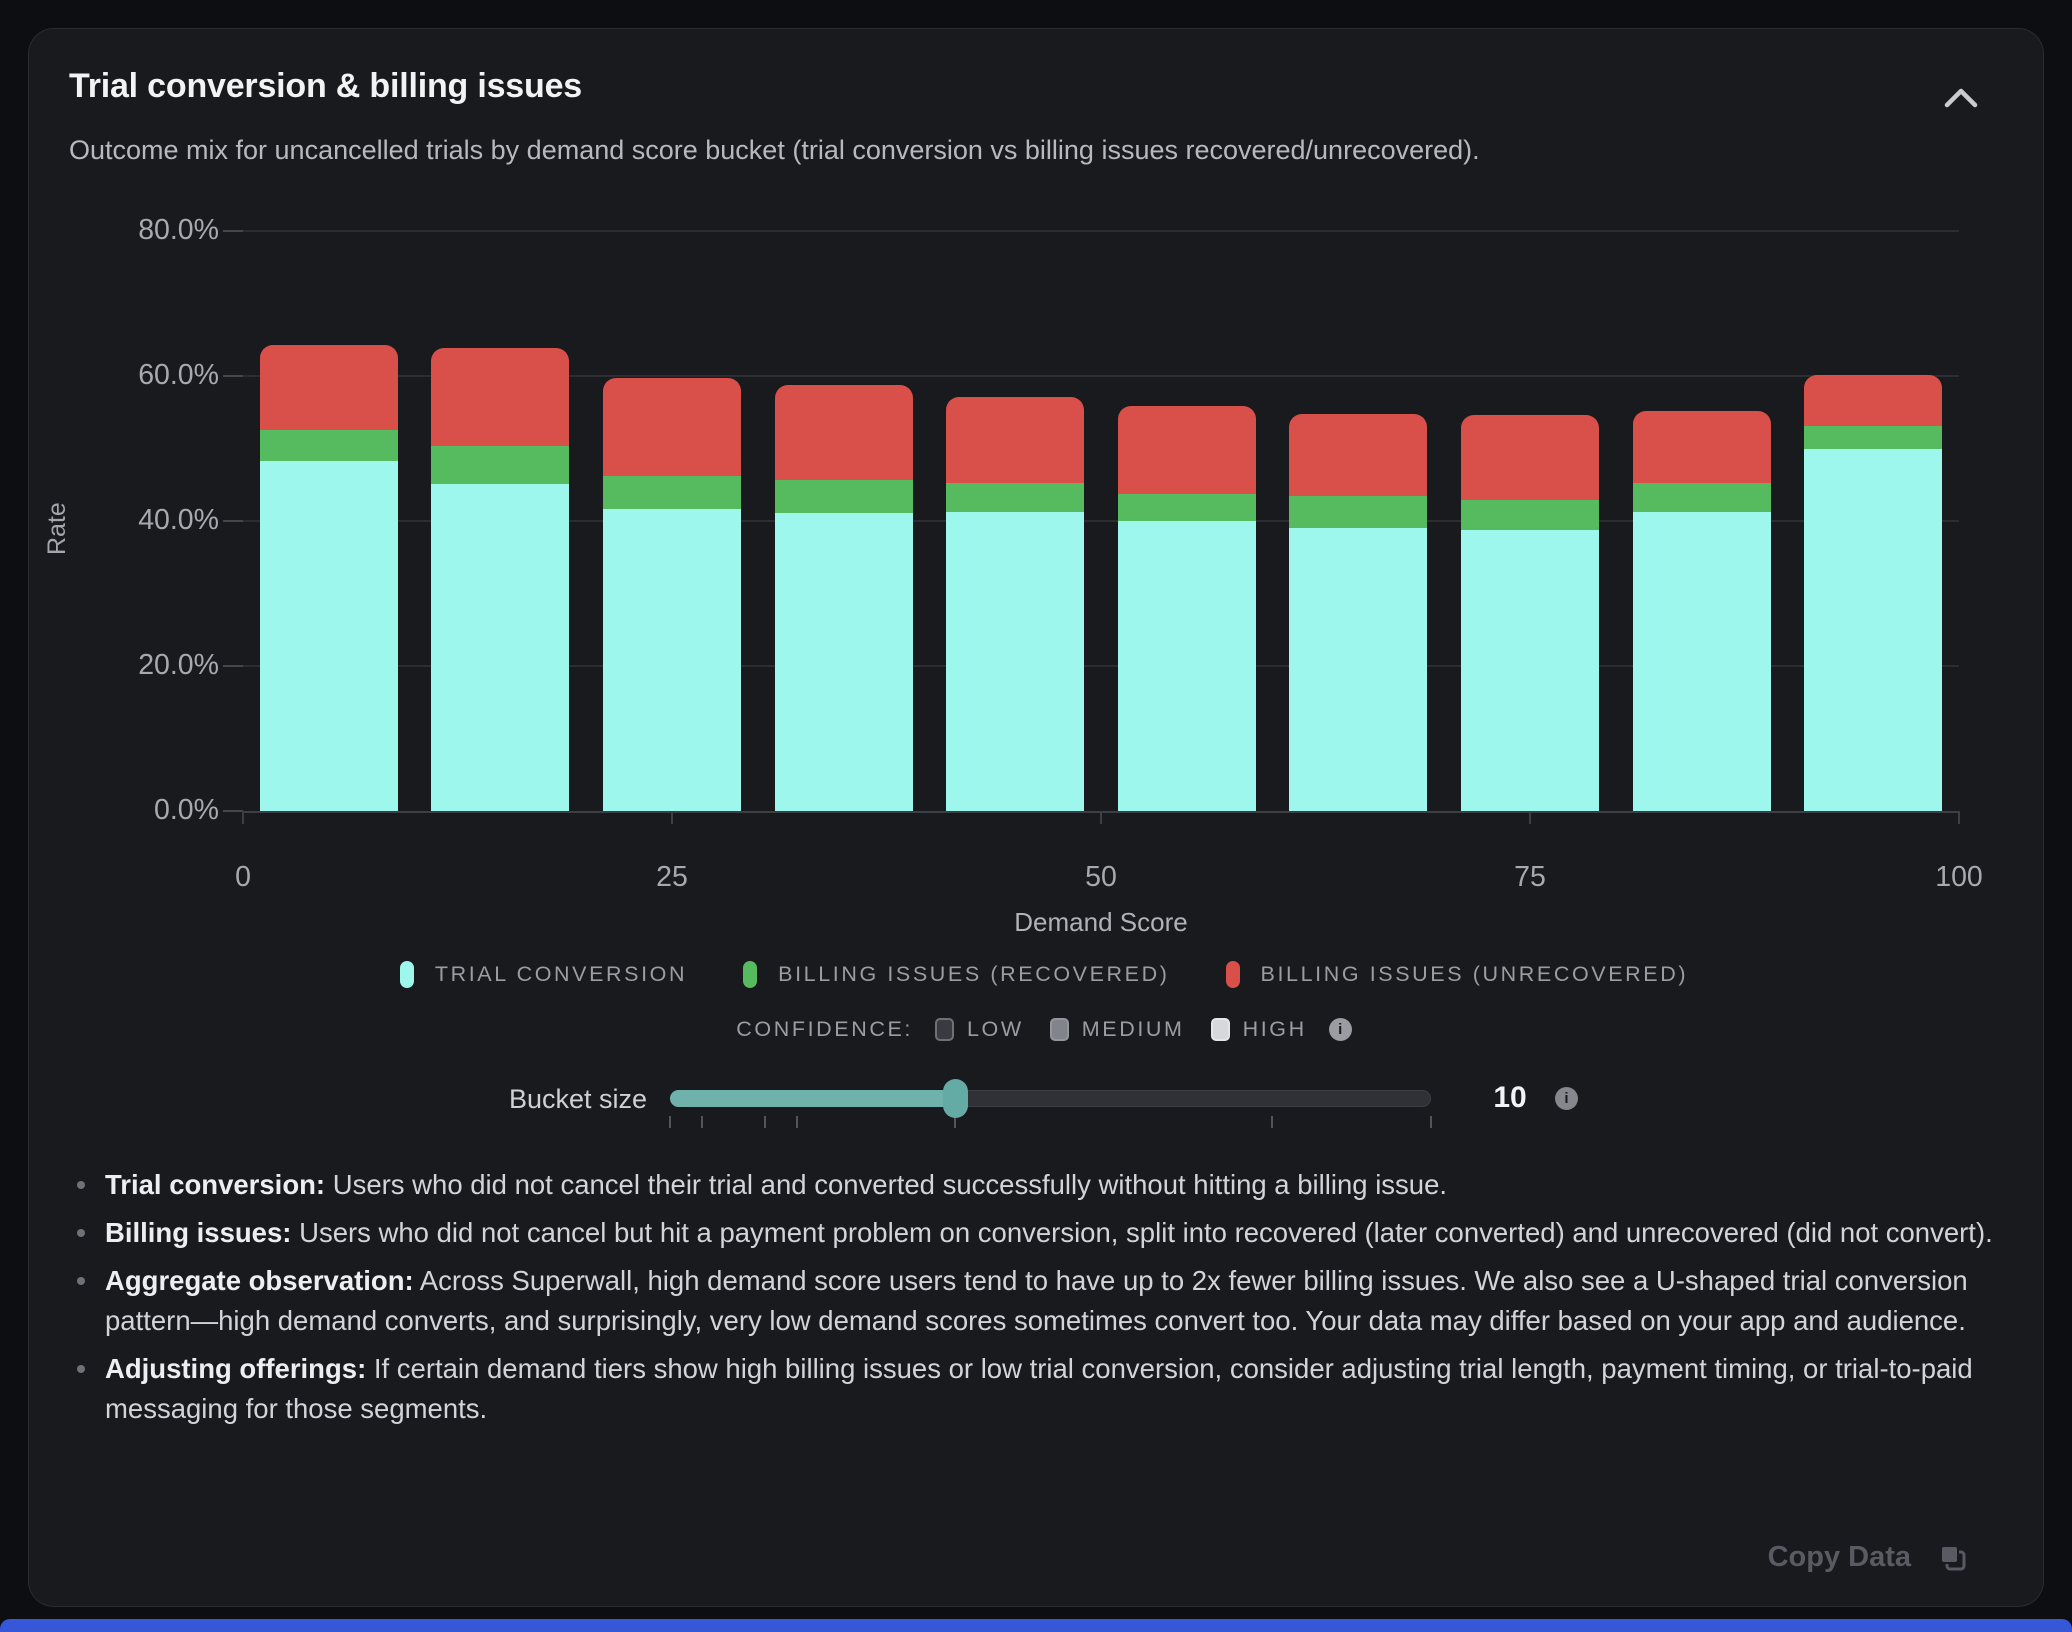  What do you see at coordinates (1530, 877) in the screenshot?
I see `x-tick-label: 75` at bounding box center [1530, 877].